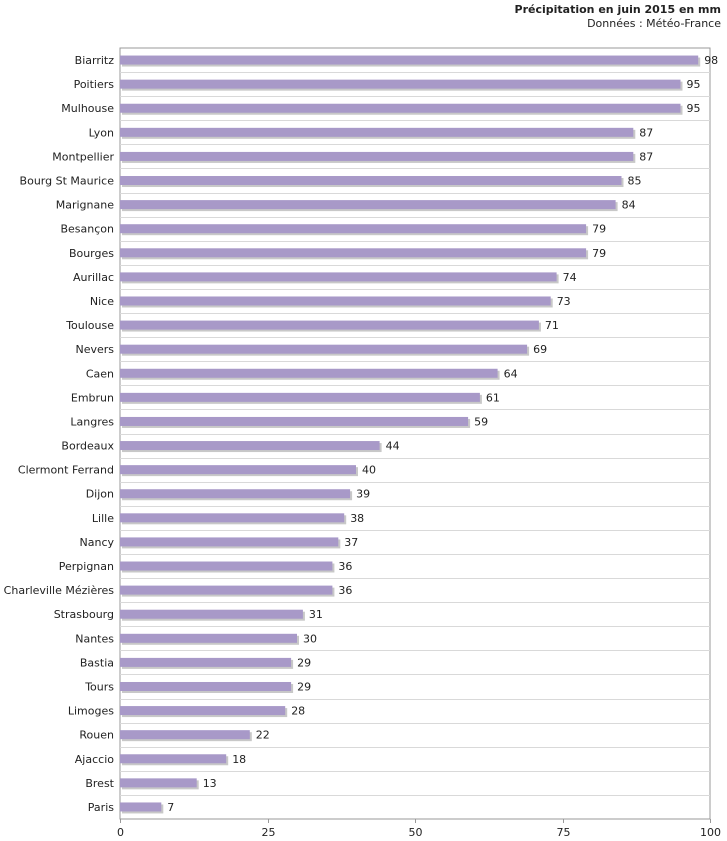 Image resolution: width=727 pixels, height=841 pixels. What do you see at coordinates (102, 301) in the screenshot?
I see `category-label: Nice` at bounding box center [102, 301].